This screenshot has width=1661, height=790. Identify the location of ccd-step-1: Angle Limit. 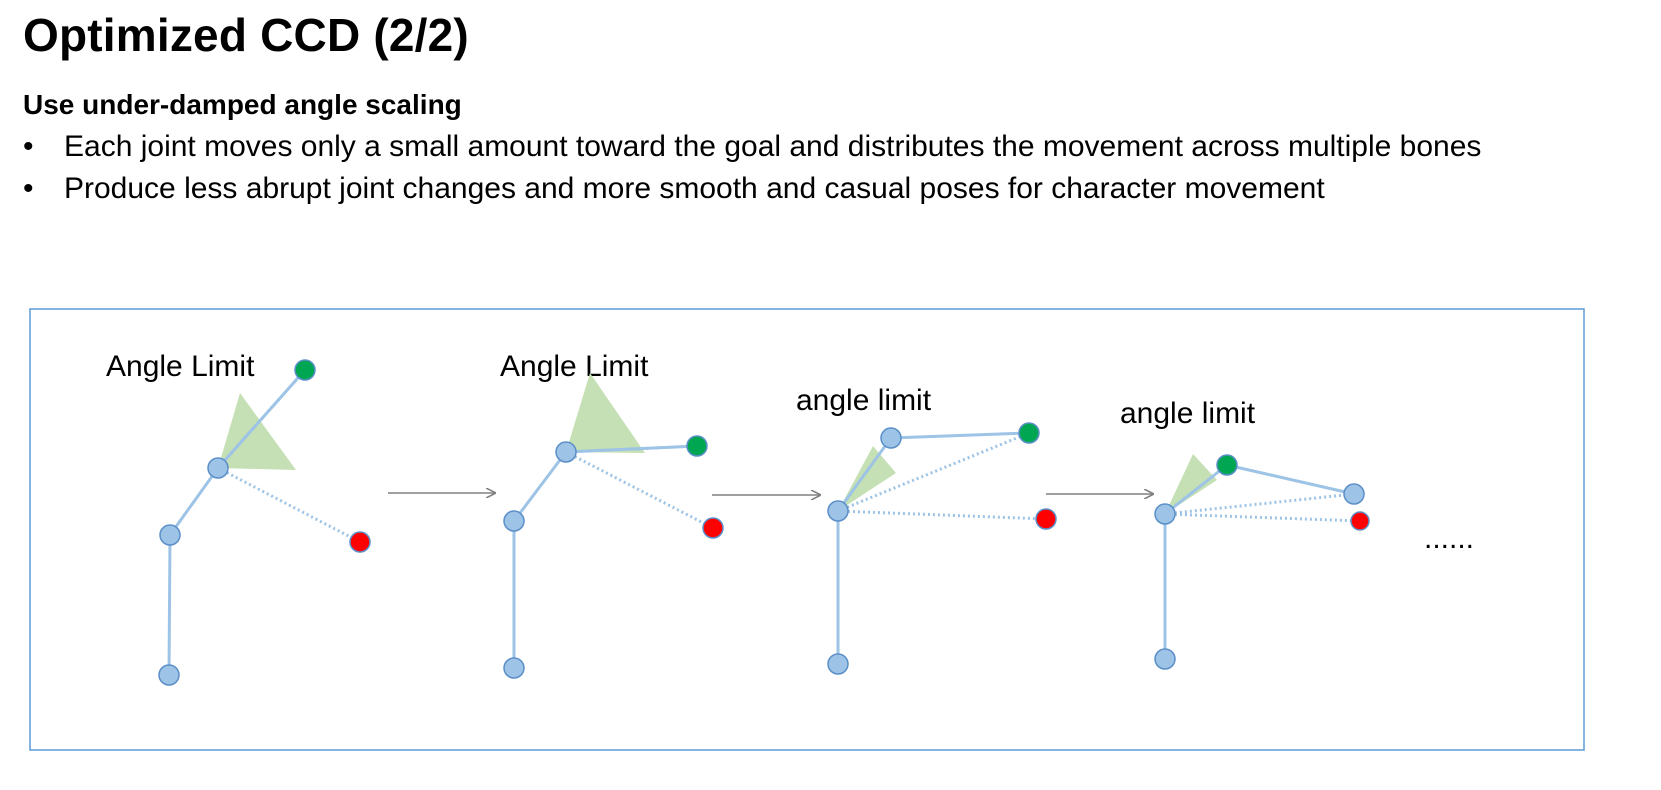
(238, 518).